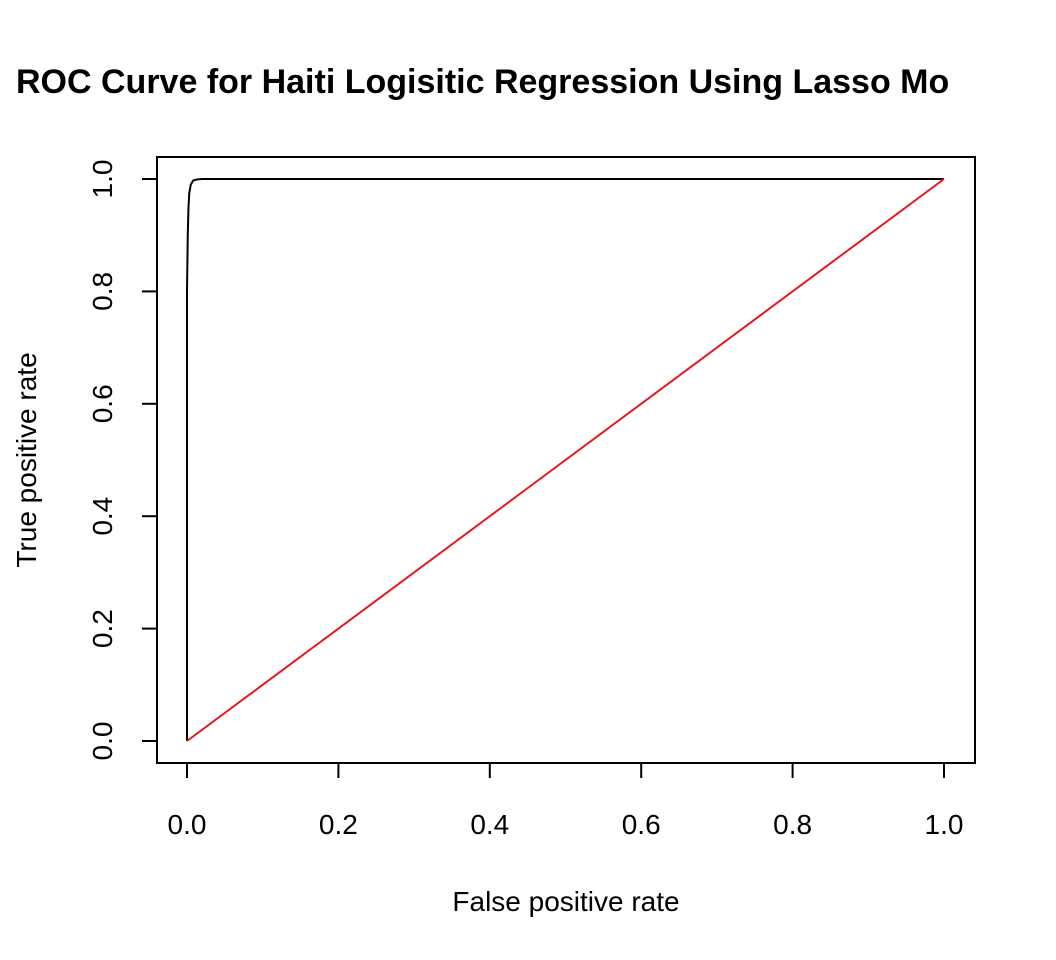 Image resolution: width=1056 pixels, height=960 pixels. Describe the element at coordinates (102, 403) in the screenshot. I see `y-tick-label: 0.6` at that location.